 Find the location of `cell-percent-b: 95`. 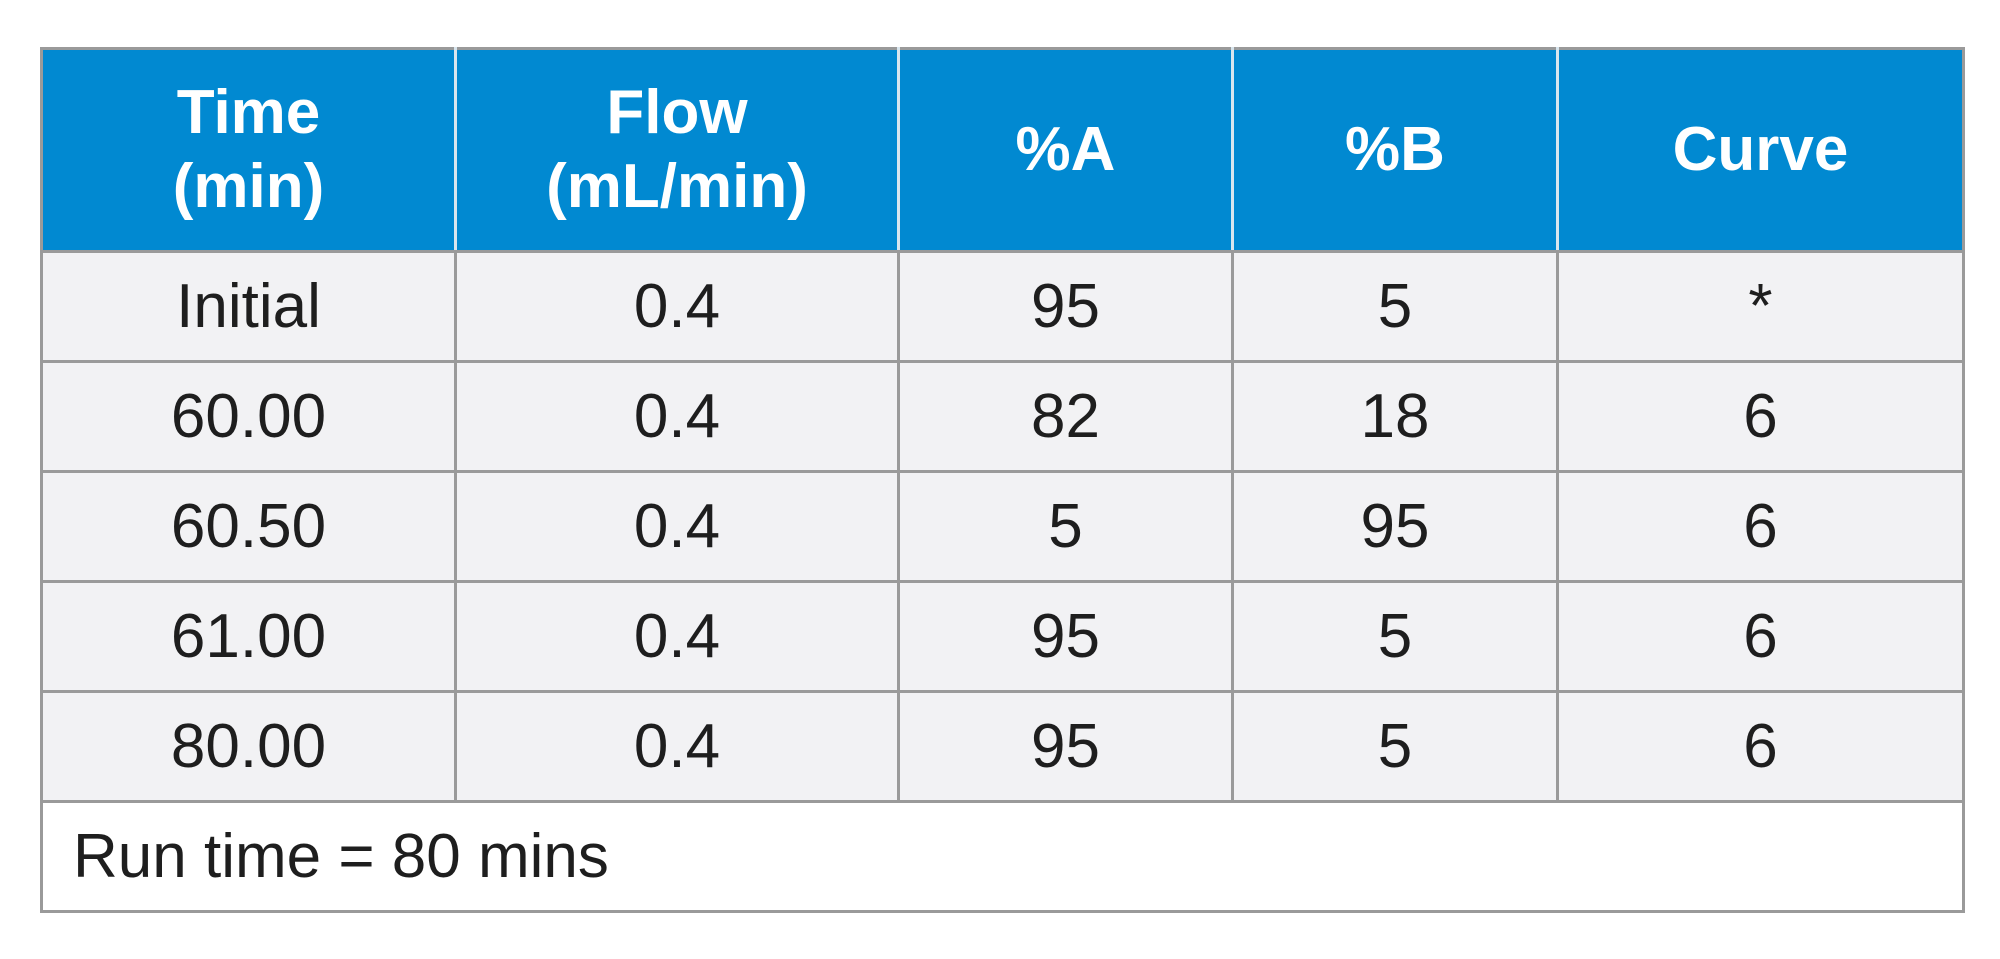

cell-percent-b: 95 is located at coordinates (1395, 526).